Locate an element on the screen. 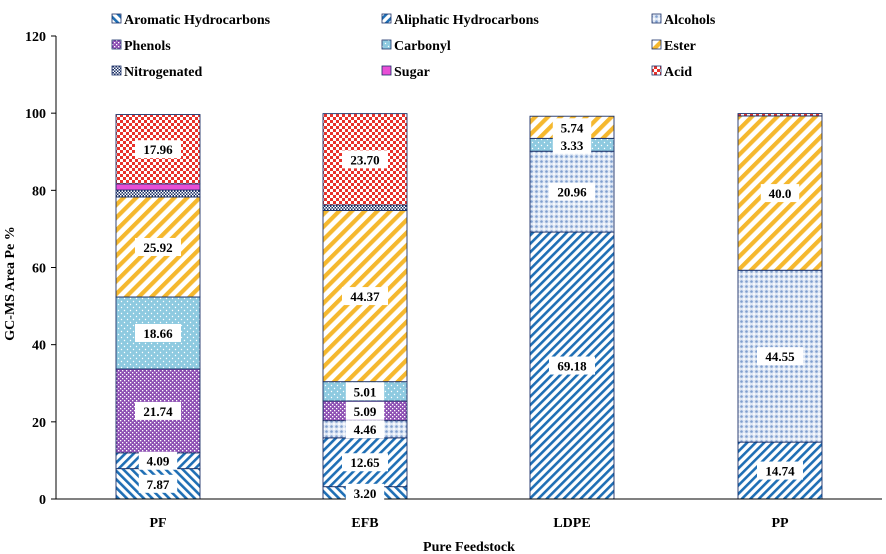  legend-swatch-acid is located at coordinates (656, 70).